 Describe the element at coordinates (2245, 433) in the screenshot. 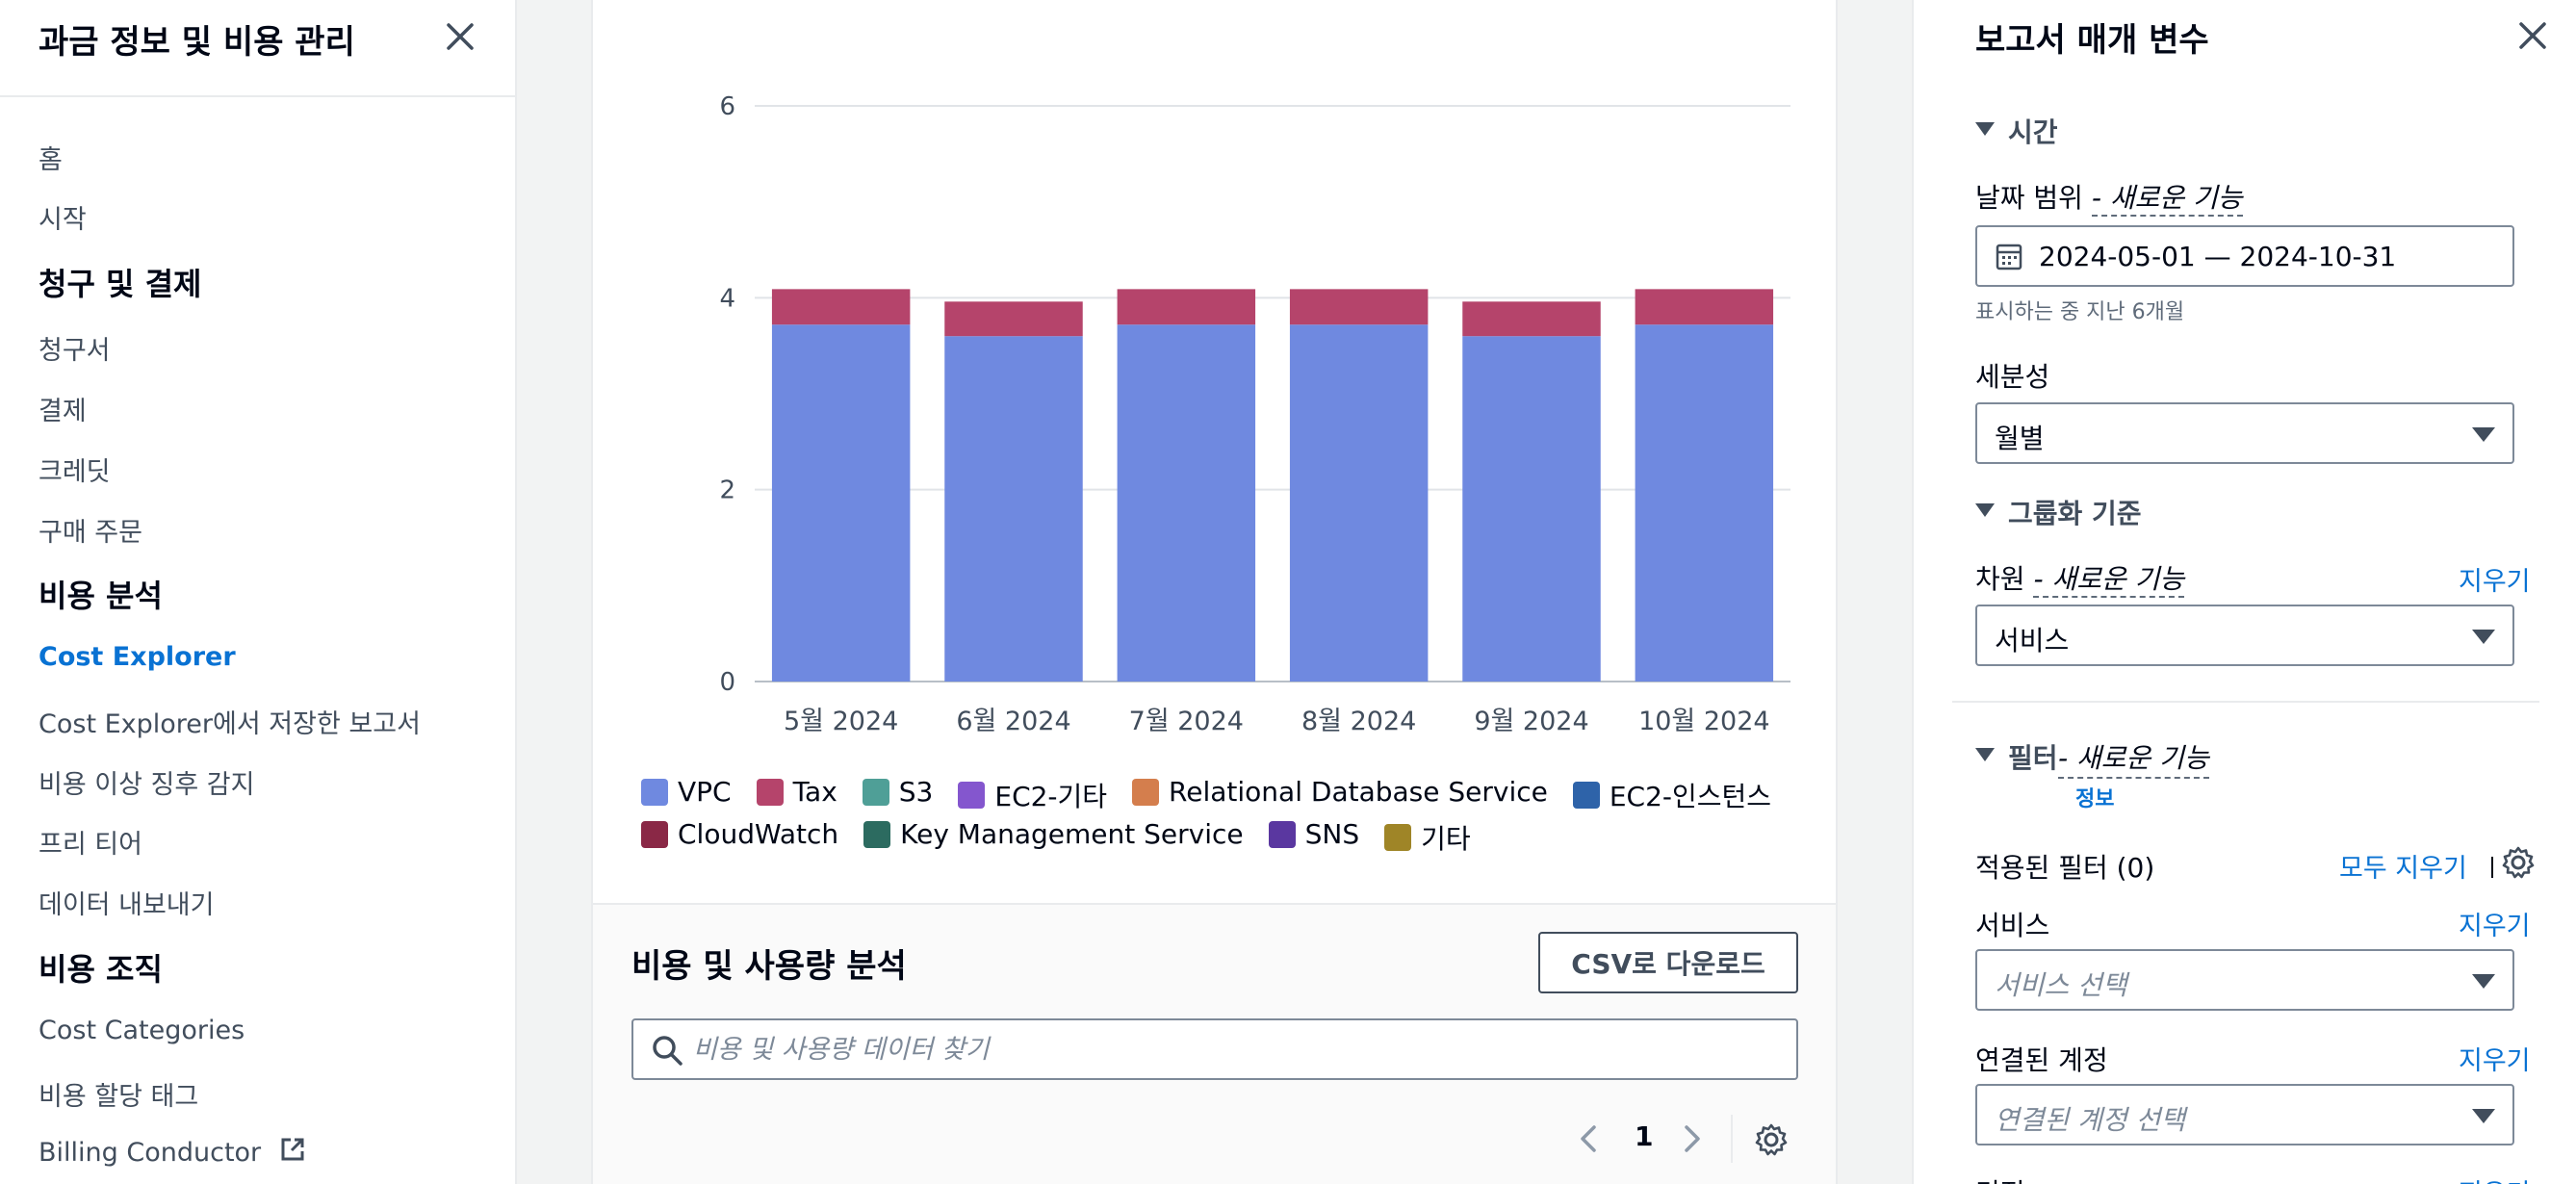

I see `granularity-select: 월별` at that location.